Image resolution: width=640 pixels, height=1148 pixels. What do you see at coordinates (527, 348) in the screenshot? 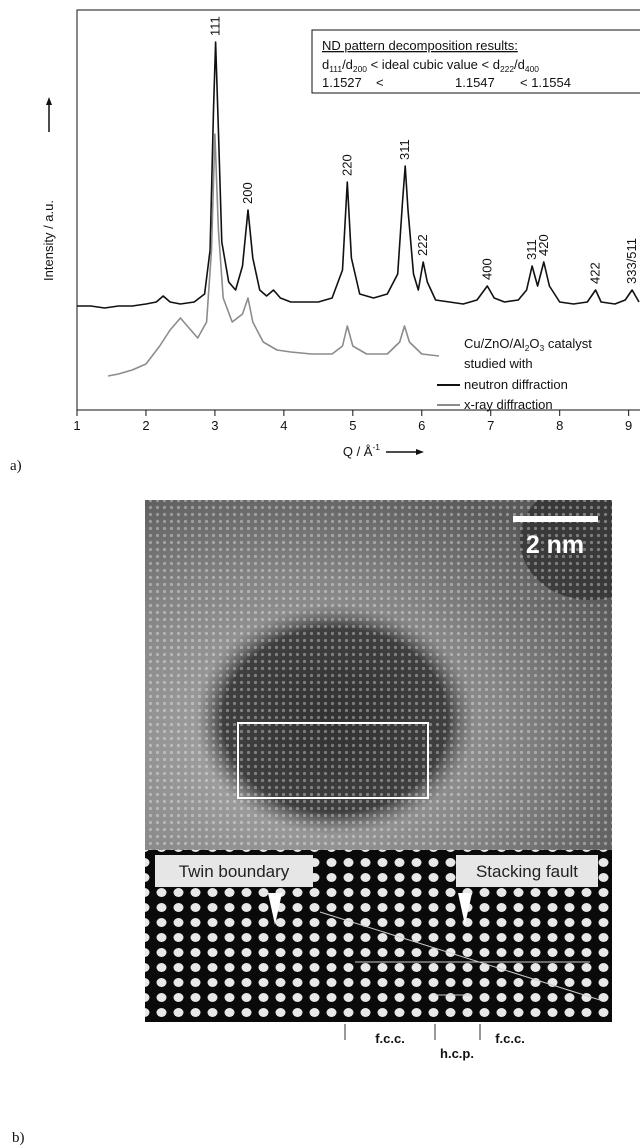
I see `subscript: 2` at bounding box center [527, 348].